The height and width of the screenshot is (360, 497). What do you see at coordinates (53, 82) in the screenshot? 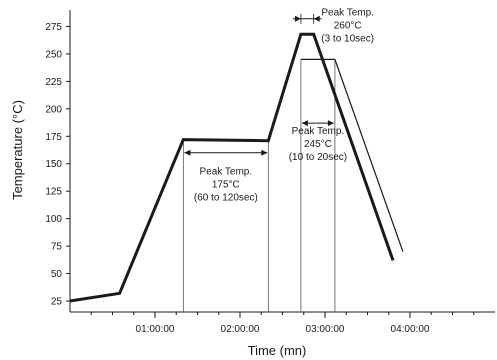
I see `y-tick-label: 225` at bounding box center [53, 82].